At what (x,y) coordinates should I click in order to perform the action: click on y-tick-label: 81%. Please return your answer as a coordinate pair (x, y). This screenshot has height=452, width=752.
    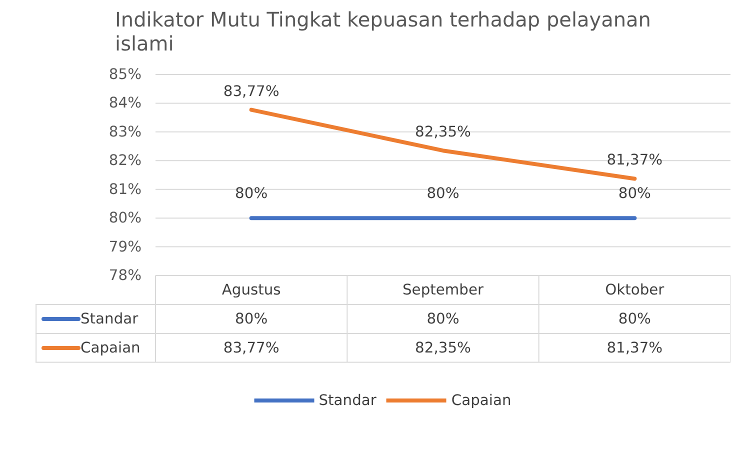
    Looking at the image, I should click on (125, 189).